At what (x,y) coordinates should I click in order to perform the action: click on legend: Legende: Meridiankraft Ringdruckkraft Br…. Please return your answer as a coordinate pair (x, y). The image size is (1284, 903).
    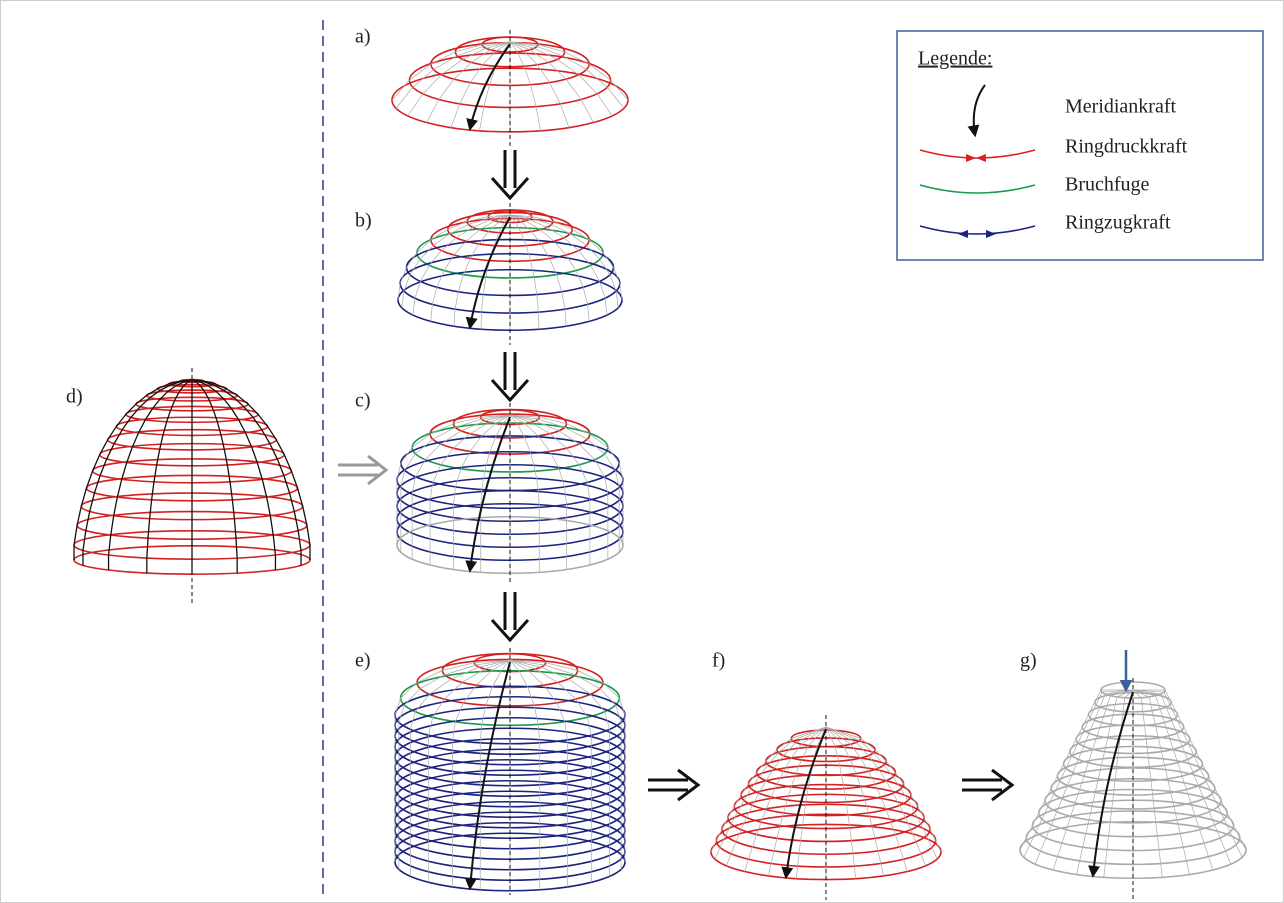
    Looking at the image, I should click on (1080, 145).